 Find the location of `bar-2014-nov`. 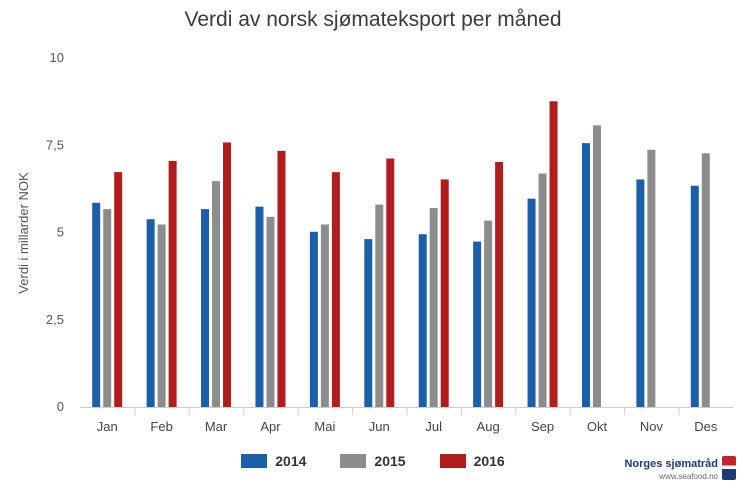

bar-2014-nov is located at coordinates (640, 293).